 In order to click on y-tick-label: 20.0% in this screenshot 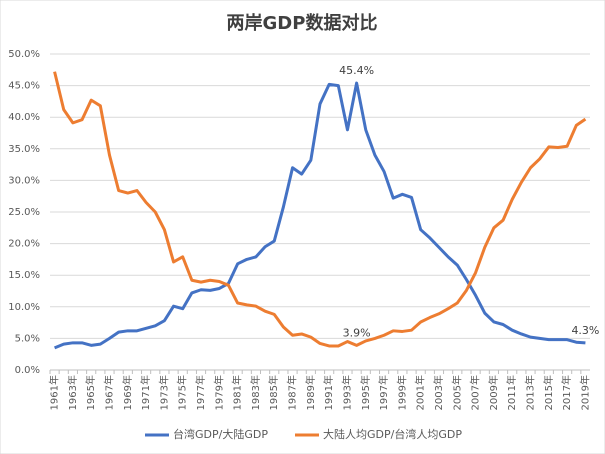, I will do `click(24, 244)`.